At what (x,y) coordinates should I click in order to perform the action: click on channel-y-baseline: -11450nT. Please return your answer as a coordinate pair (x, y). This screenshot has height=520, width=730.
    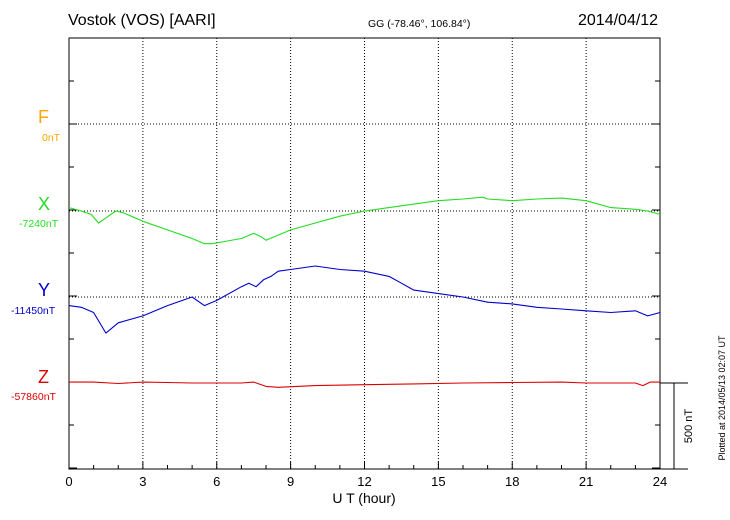
    Looking at the image, I should click on (33, 311).